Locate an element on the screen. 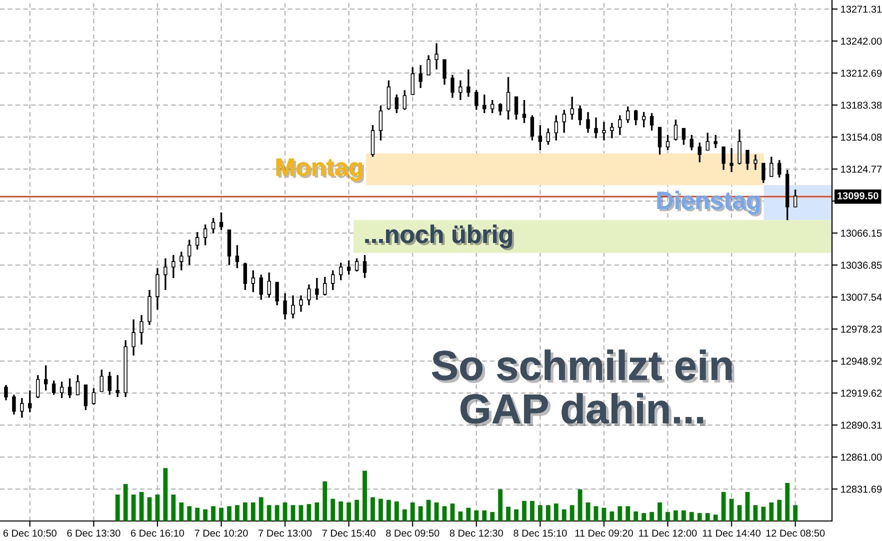 This screenshot has height=541, width=882. y-tick-label: 13154.08 is located at coordinates (861, 137).